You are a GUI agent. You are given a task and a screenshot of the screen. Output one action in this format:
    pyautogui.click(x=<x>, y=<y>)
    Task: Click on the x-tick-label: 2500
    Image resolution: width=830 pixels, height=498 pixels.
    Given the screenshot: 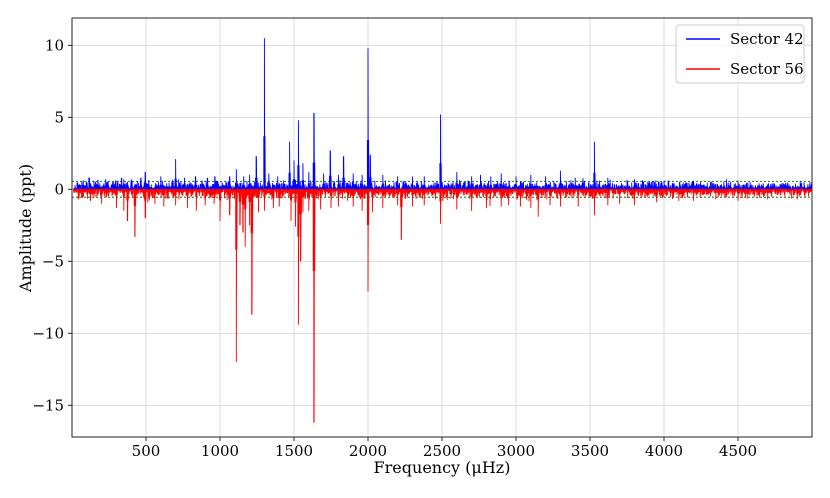 What is the action you would take?
    pyautogui.click(x=442, y=451)
    